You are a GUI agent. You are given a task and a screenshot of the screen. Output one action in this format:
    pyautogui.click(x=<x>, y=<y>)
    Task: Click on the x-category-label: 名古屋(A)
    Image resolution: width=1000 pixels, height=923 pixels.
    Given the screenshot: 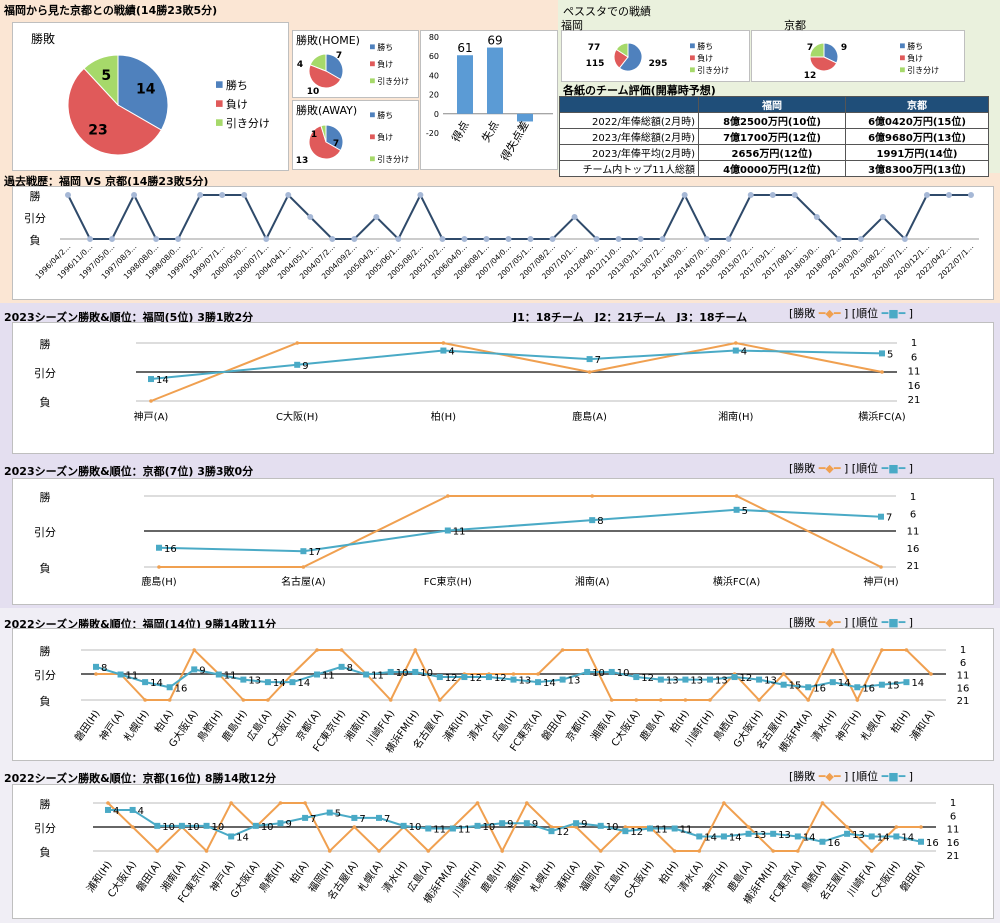 What is the action you would take?
    pyautogui.click(x=303, y=581)
    